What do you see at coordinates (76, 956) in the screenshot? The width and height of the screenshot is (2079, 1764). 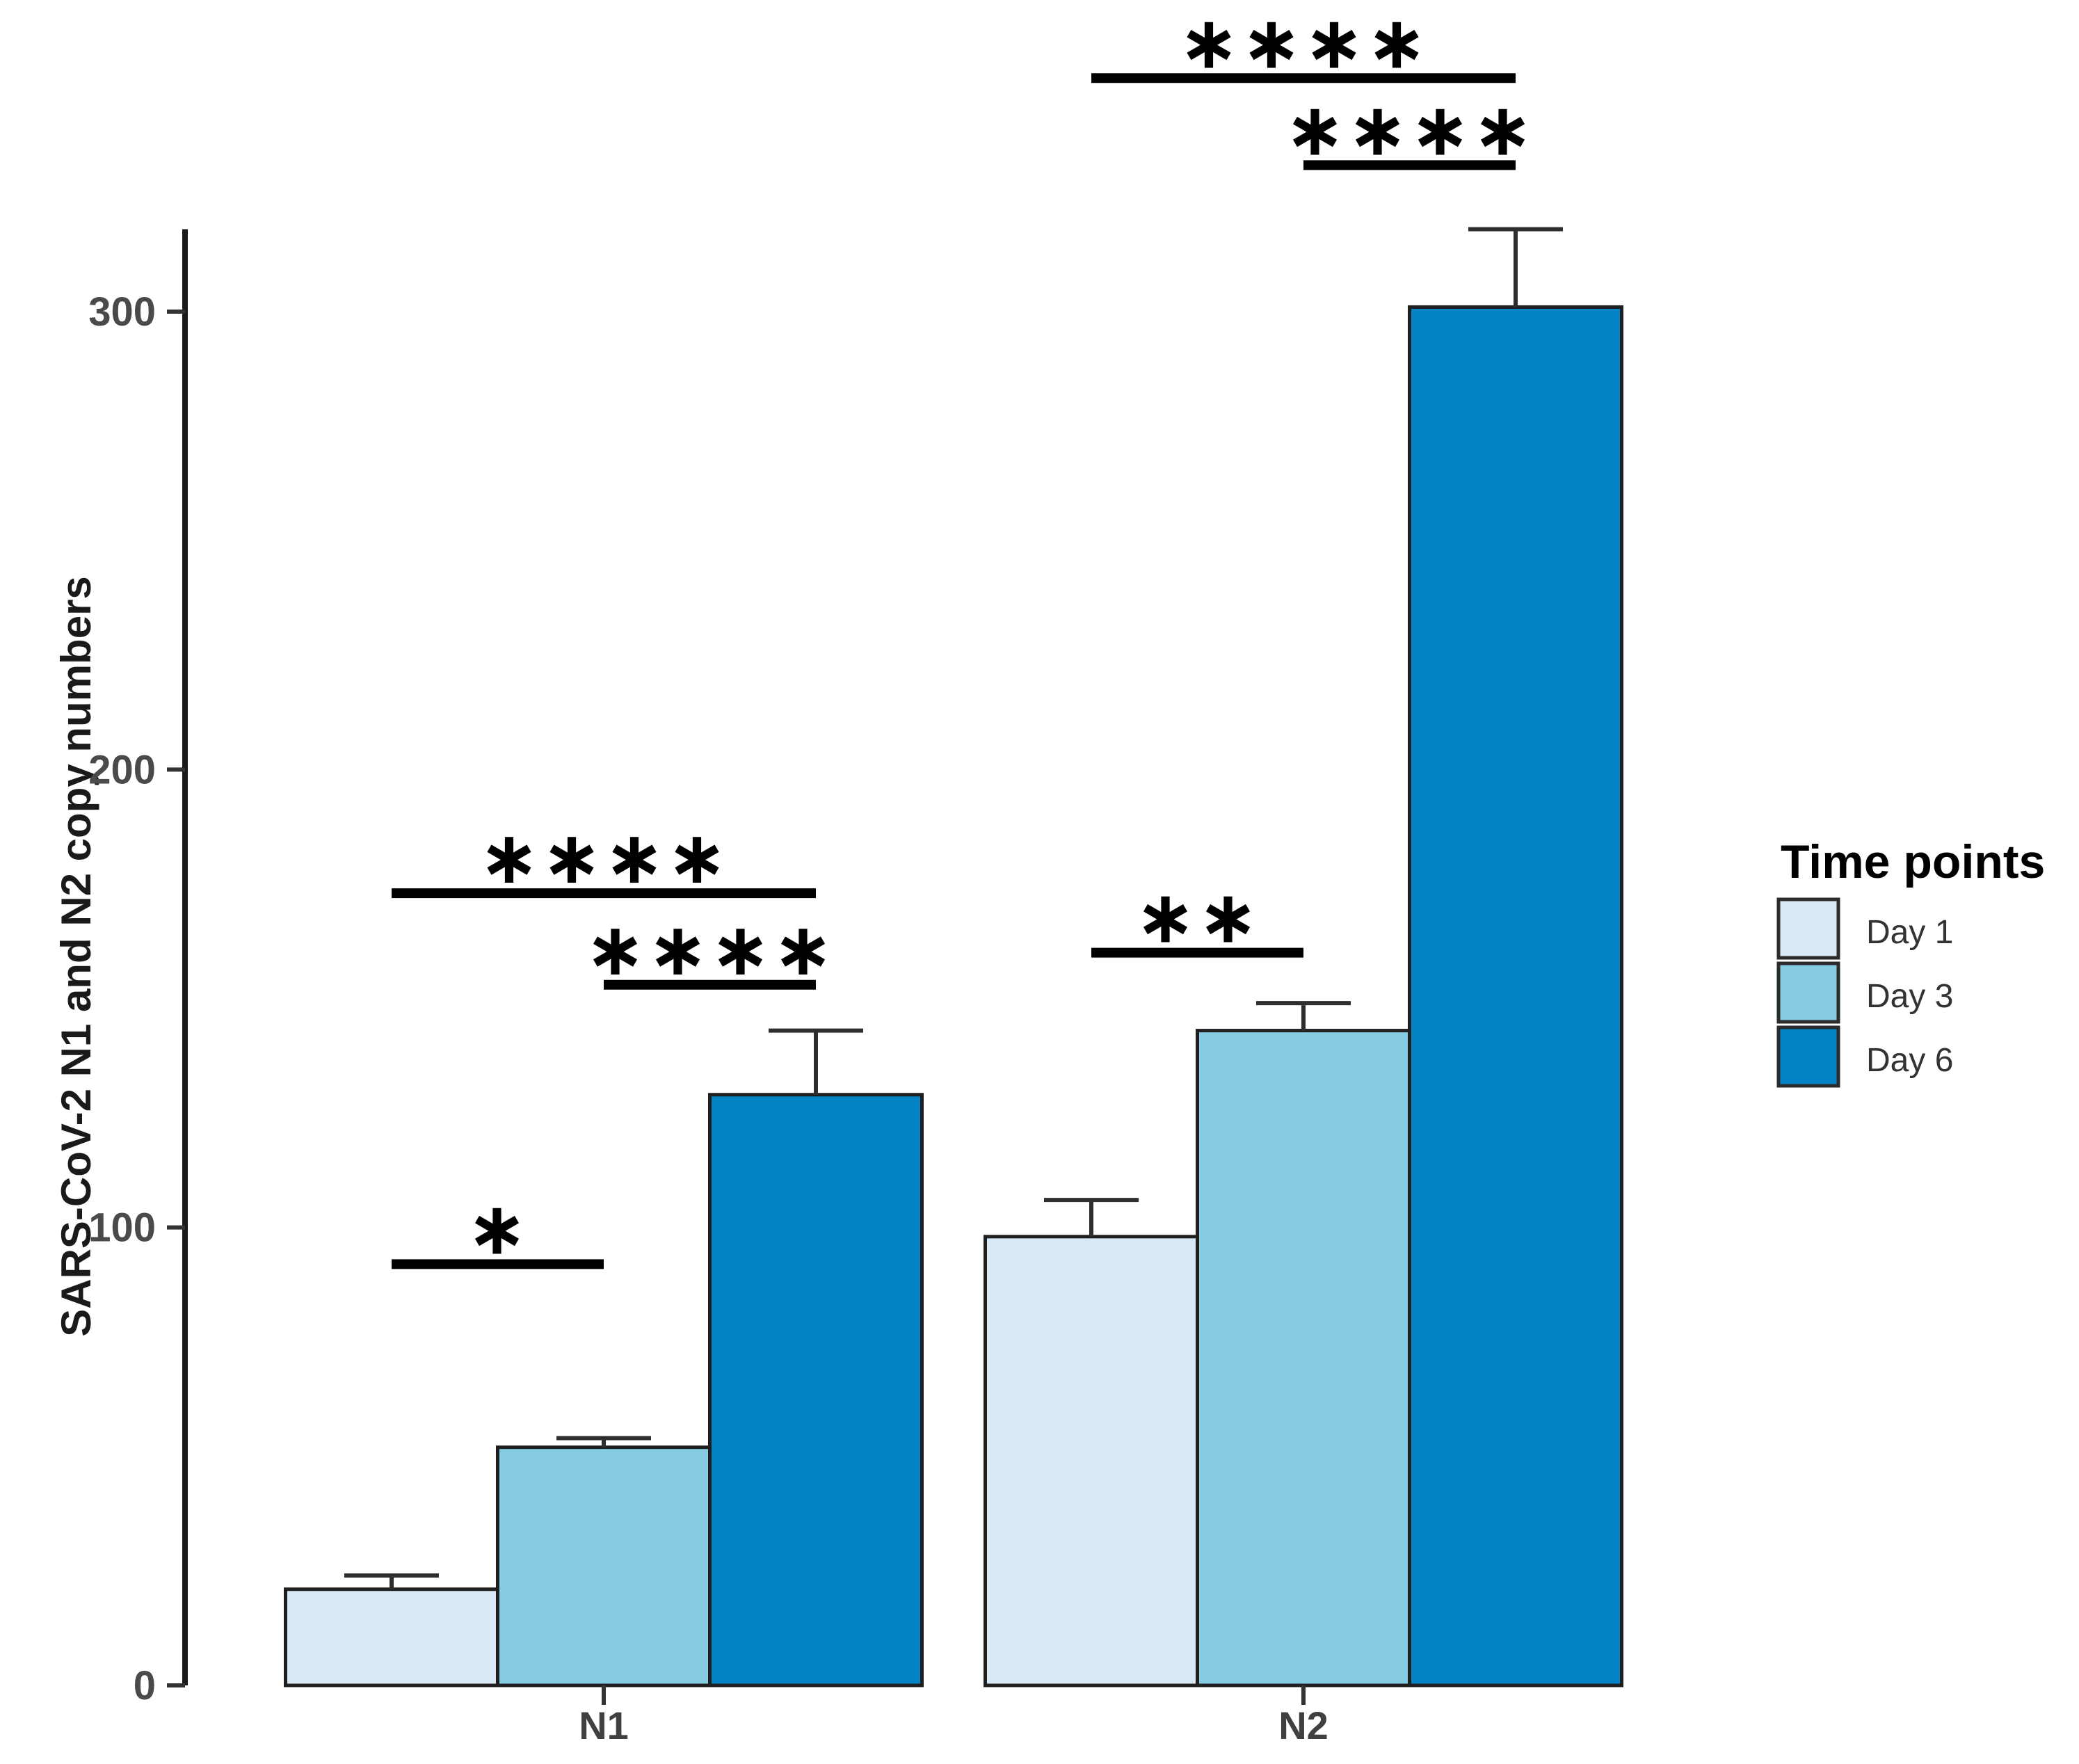 I see `y-axis-title: SARS-CoV-2 N1 and N2 copy numbers` at bounding box center [76, 956].